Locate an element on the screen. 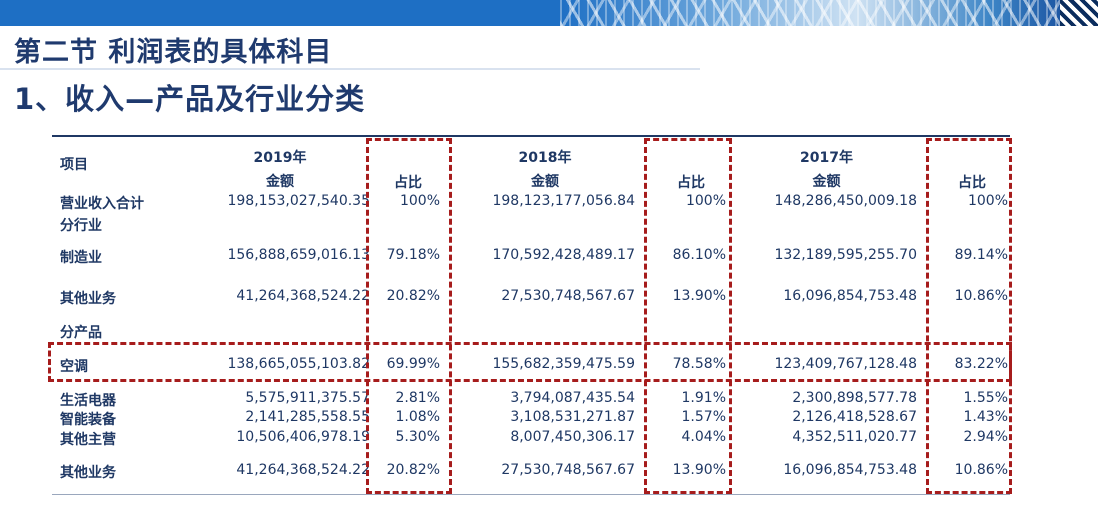  item-header: 项目 is located at coordinates (74, 165).